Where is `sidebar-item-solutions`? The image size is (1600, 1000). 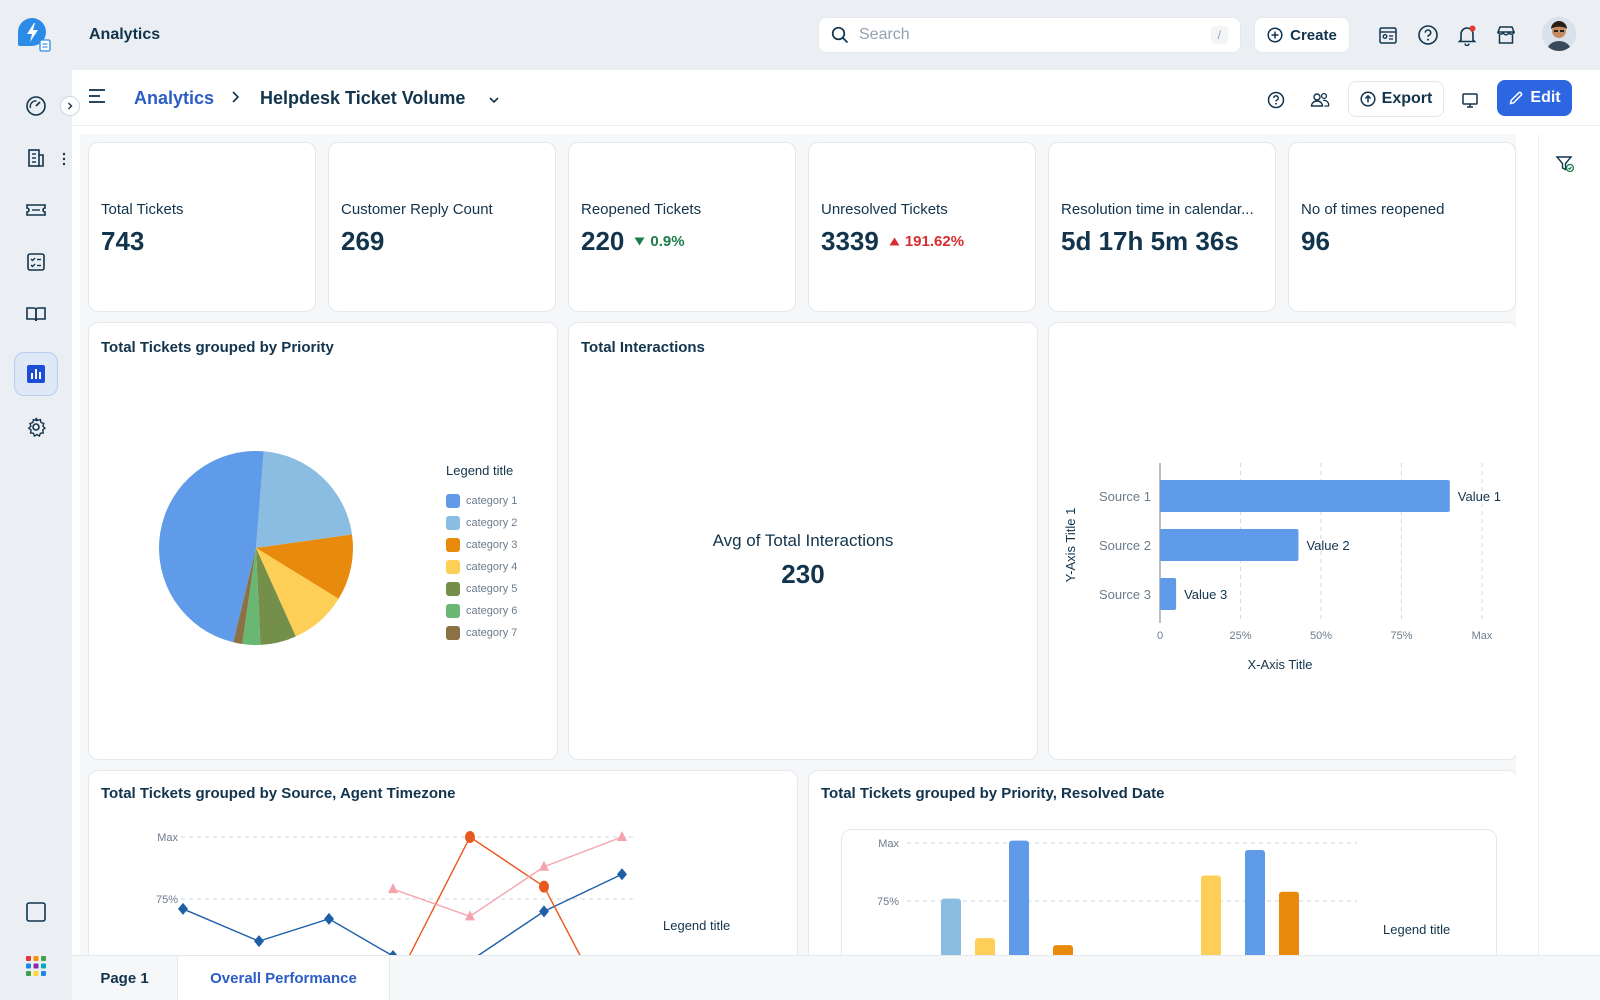
sidebar-item-solutions is located at coordinates (36, 314).